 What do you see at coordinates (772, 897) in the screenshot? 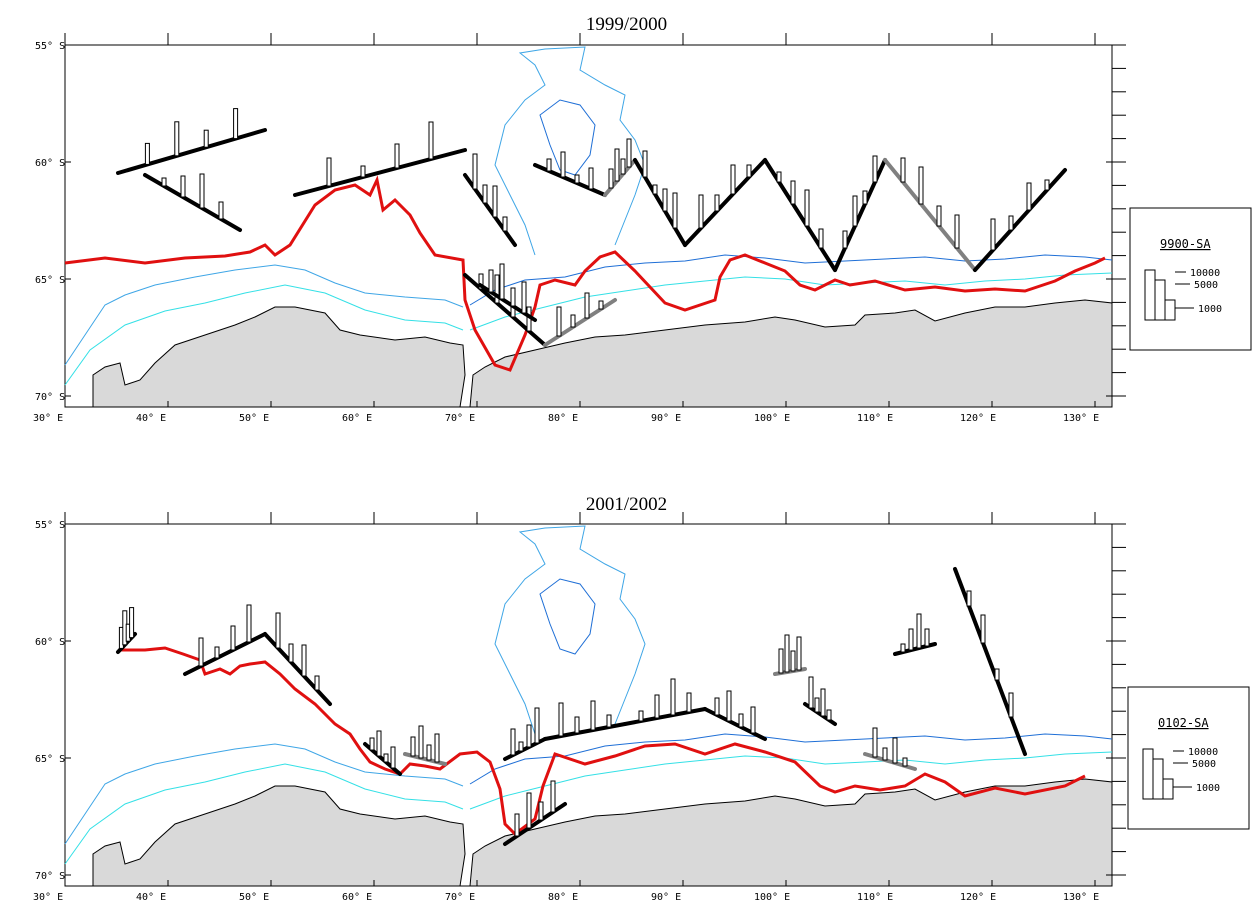
I see `longitude-label: 100° E` at bounding box center [772, 897].